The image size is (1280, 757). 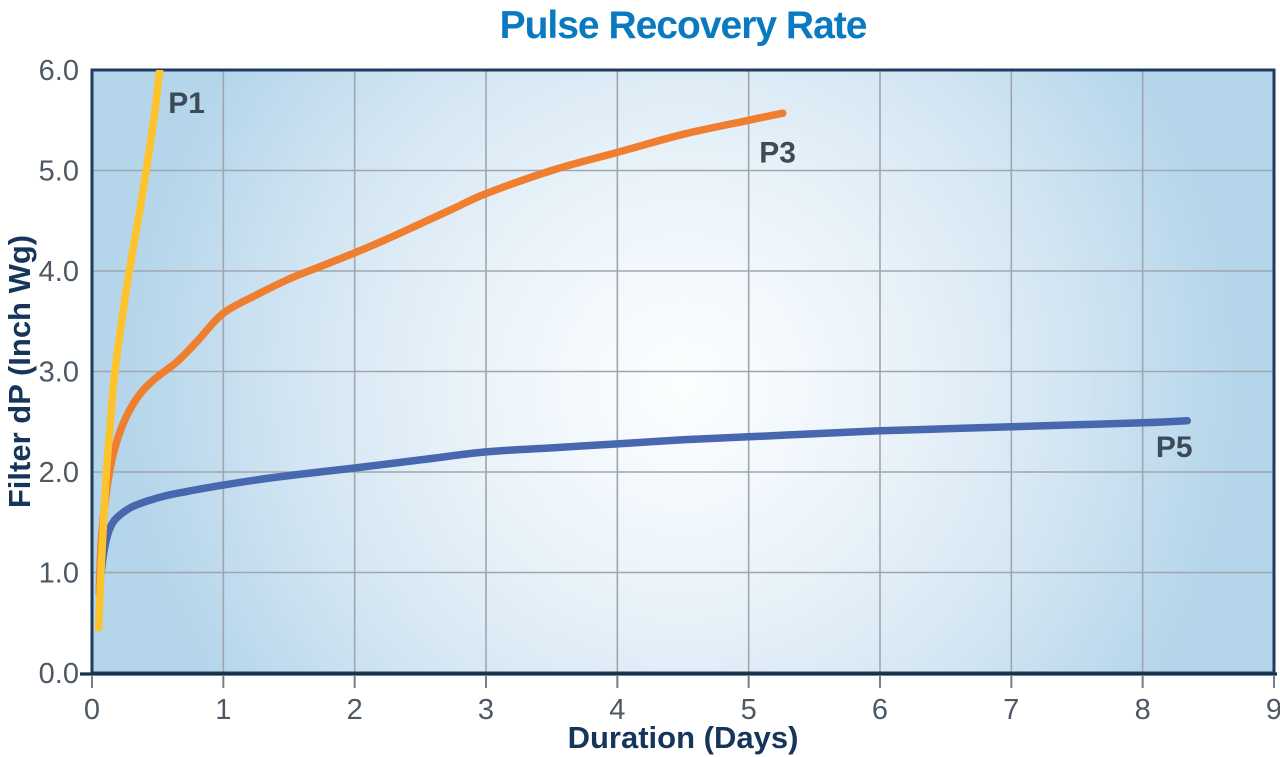 I want to click on x-tick-label-2: 2, so click(x=355, y=710).